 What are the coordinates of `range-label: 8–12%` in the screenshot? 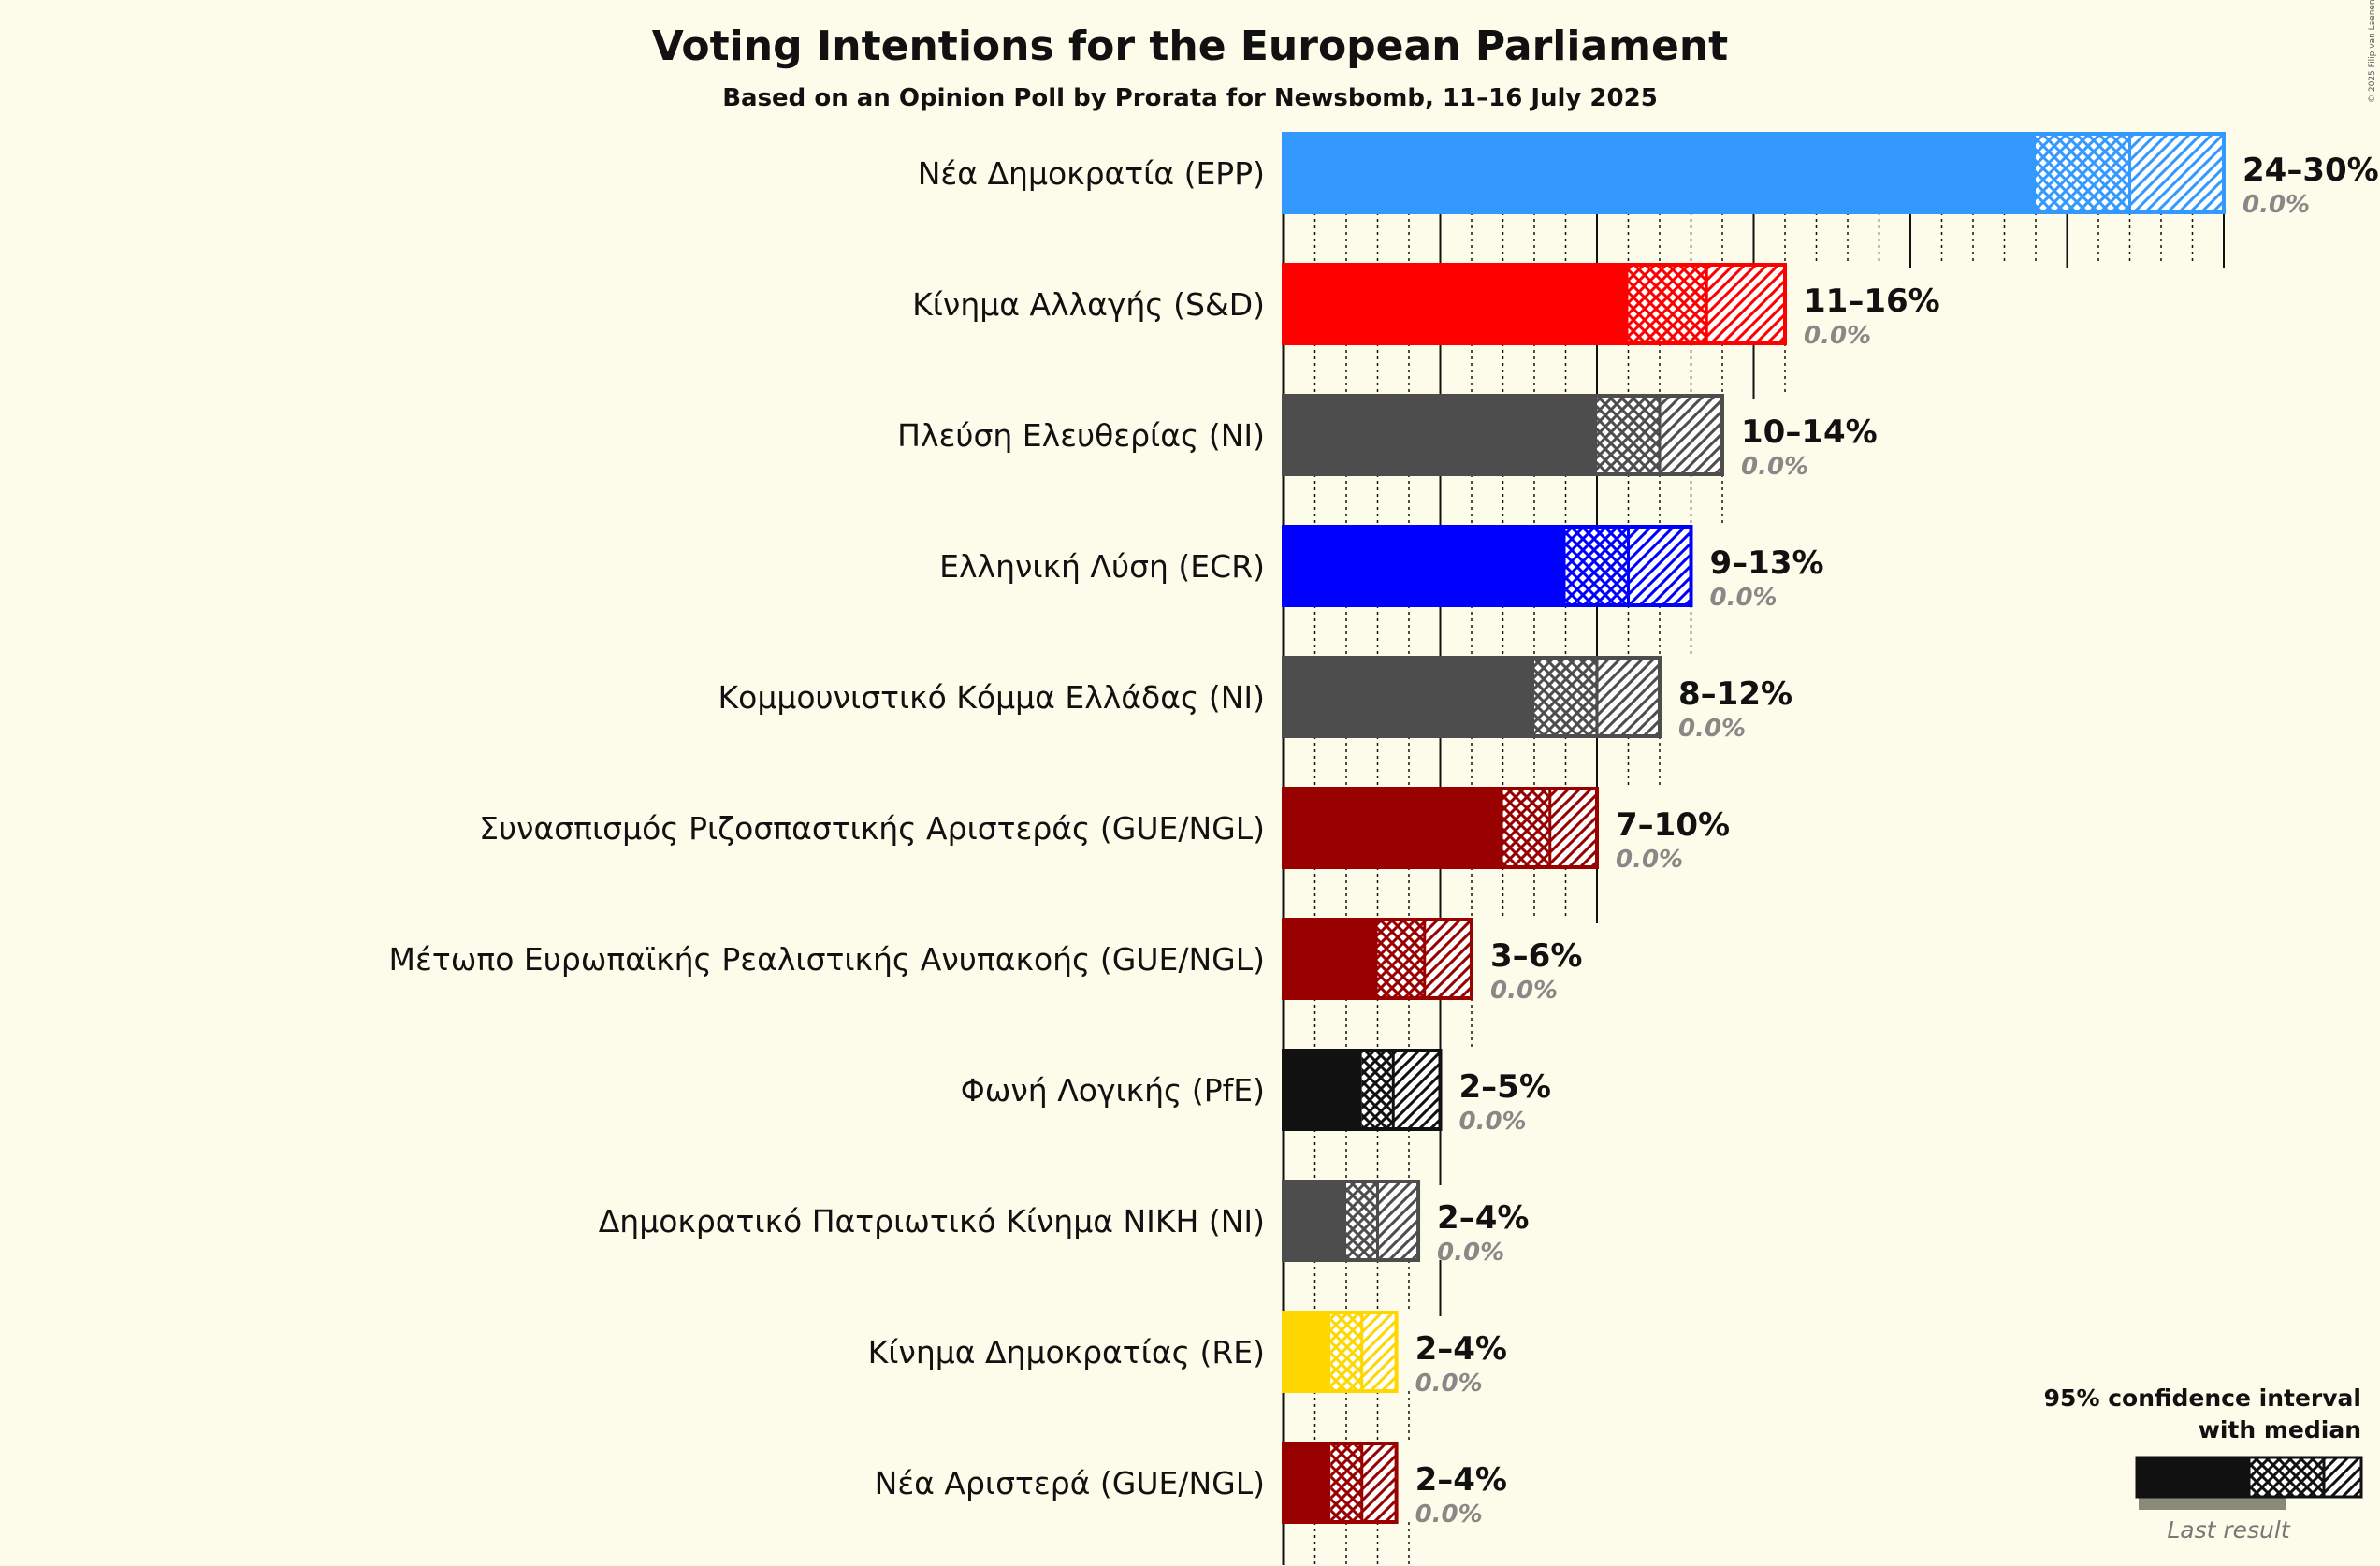 It's located at (1735, 694).